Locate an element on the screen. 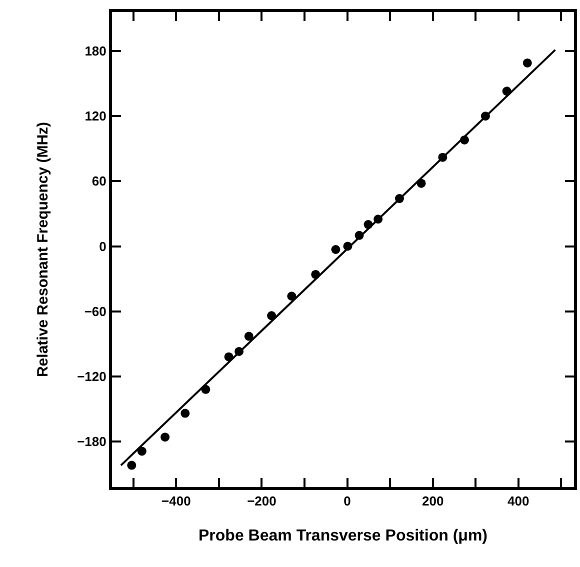 The image size is (580, 567). y-tick-label: −120 is located at coordinates (91, 376).